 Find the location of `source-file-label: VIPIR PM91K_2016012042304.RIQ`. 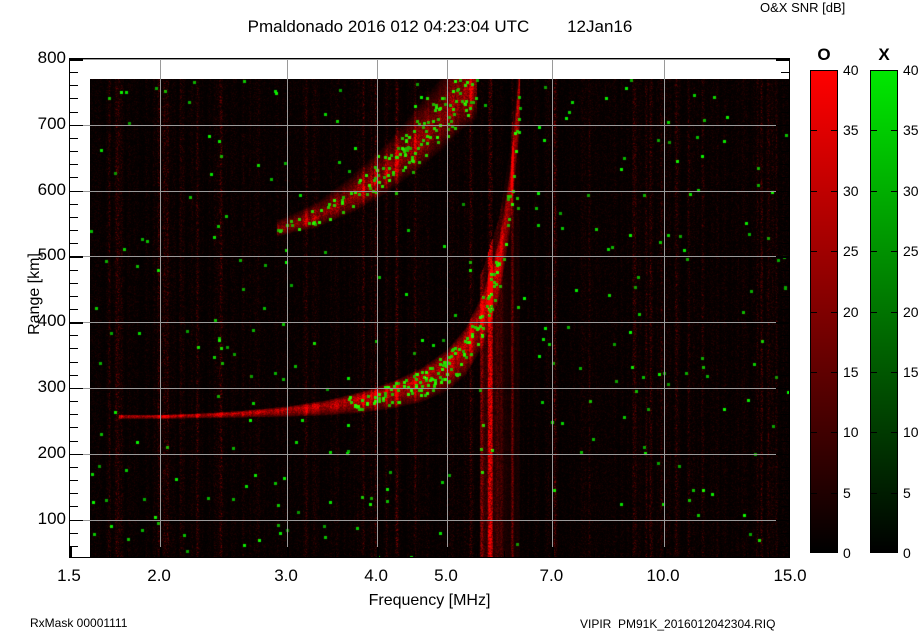

source-file-label: VIPIR PM91K_2016012042304.RIQ is located at coordinates (678, 624).